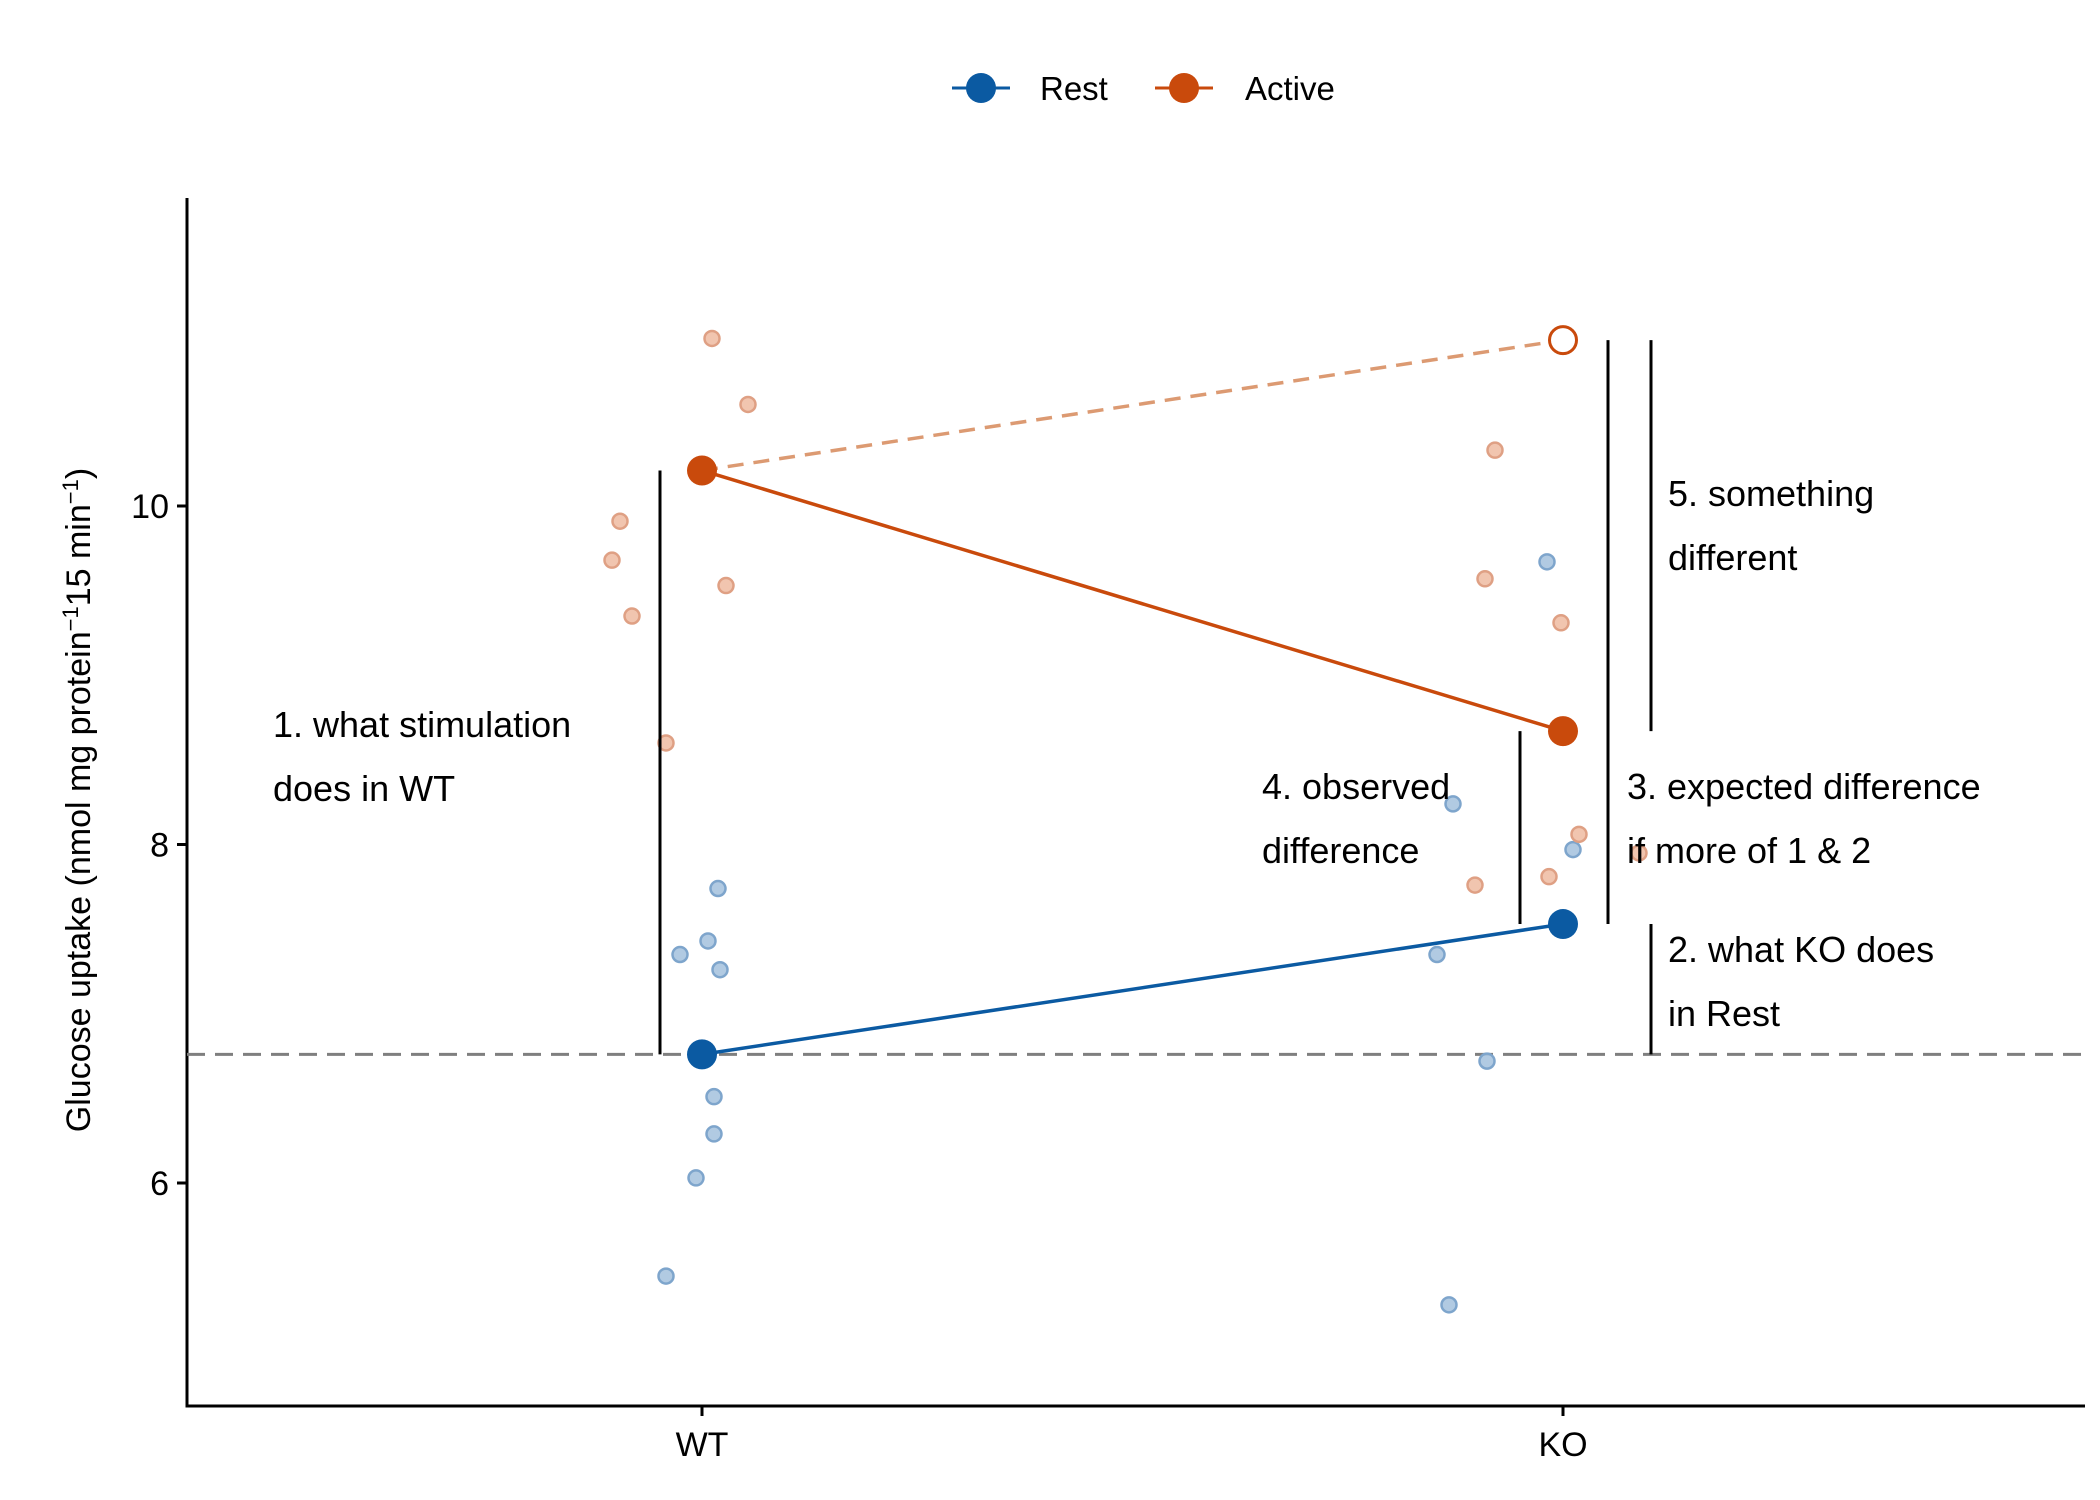 This screenshot has height=1500, width=2100. What do you see at coordinates (702, 470) in the screenshot?
I see `mean-point-active-wt` at bounding box center [702, 470].